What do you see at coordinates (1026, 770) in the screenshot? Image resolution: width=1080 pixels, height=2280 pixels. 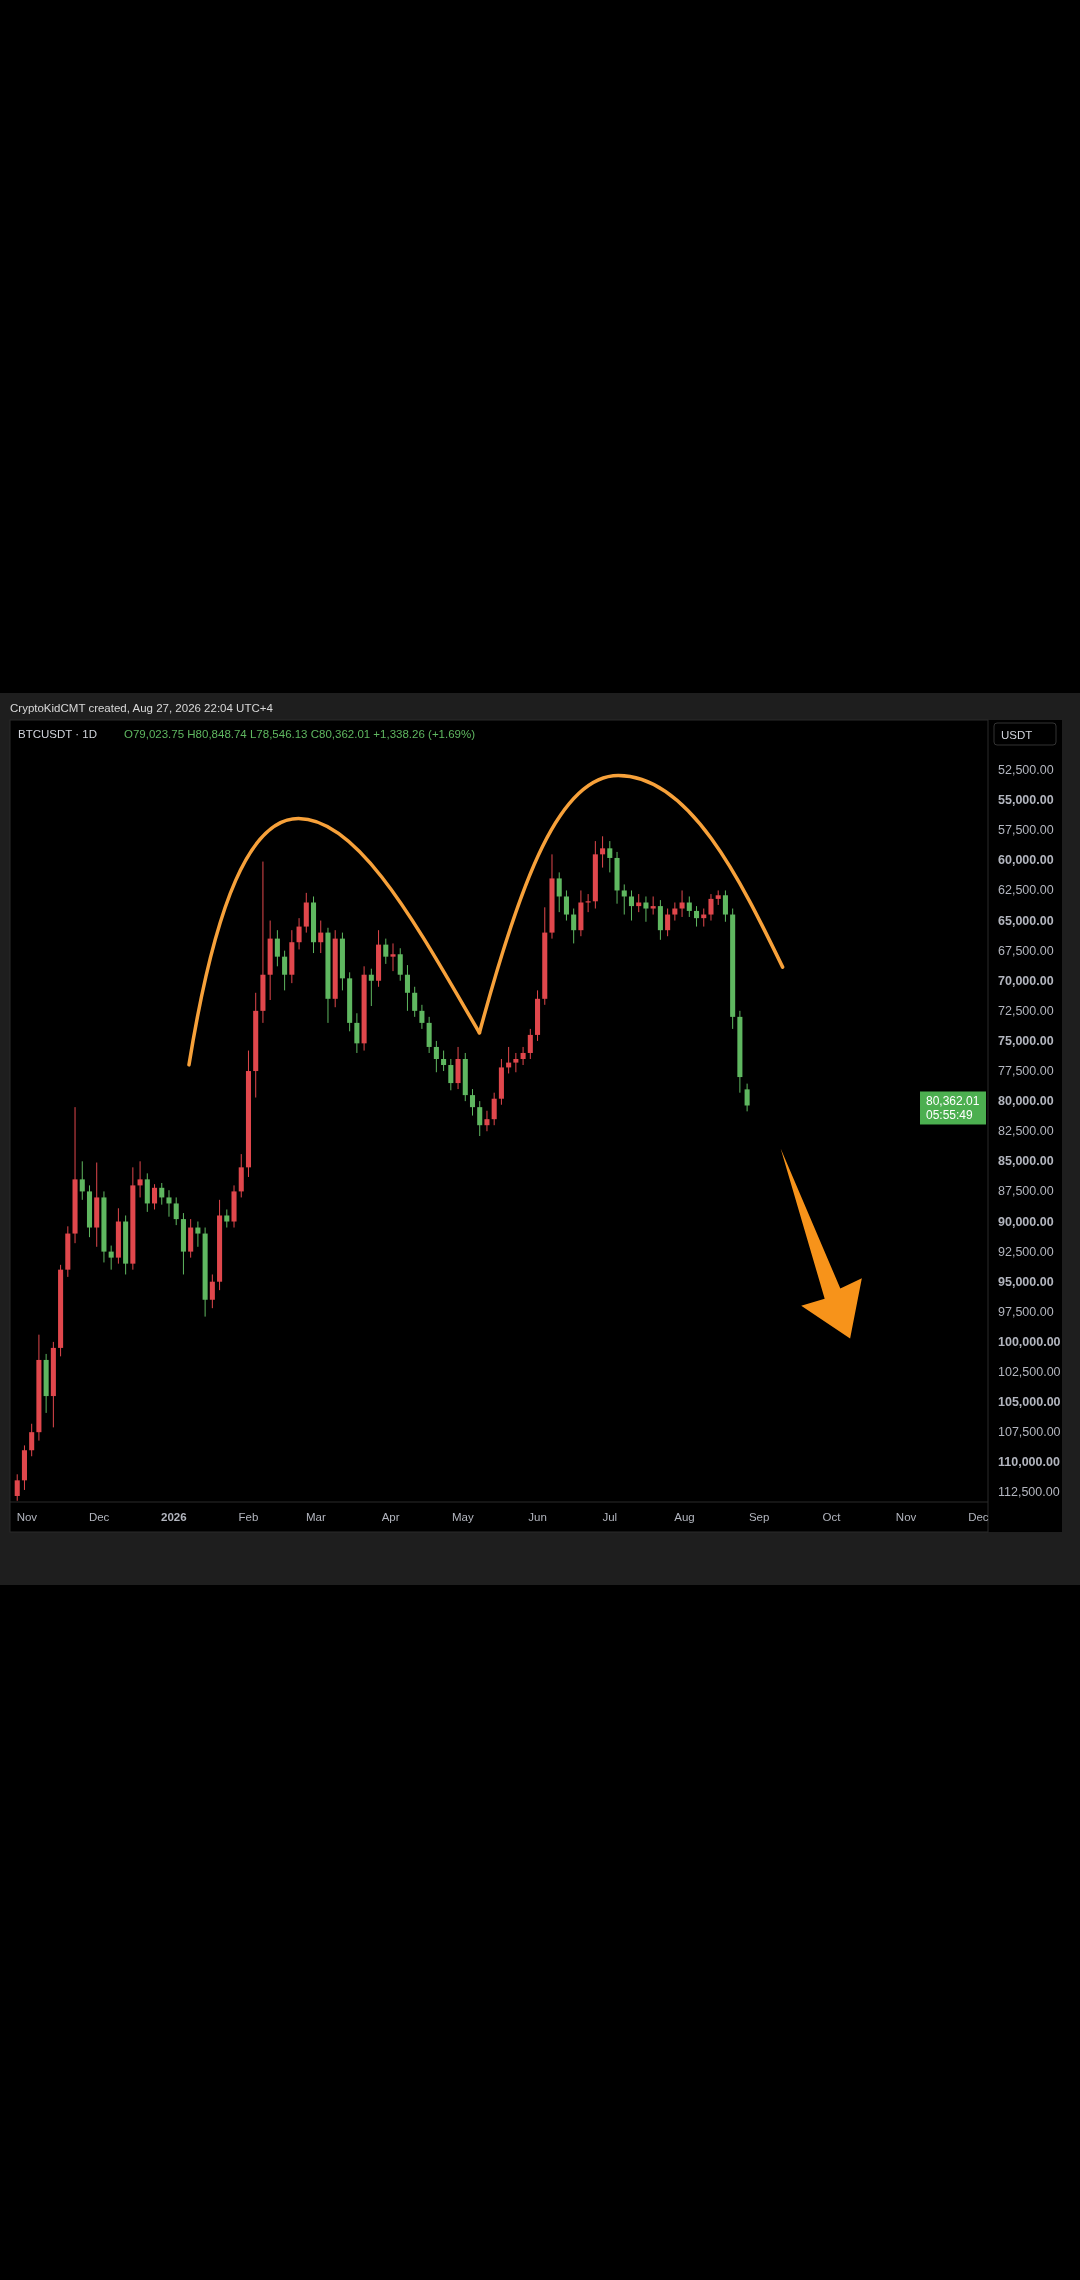 I see `y-tick-label: 52,500.00` at bounding box center [1026, 770].